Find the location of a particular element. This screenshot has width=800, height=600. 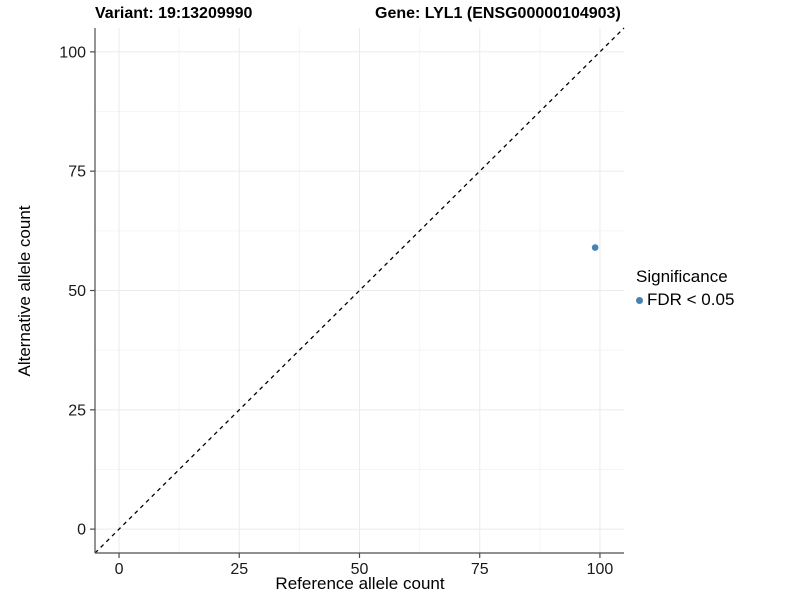

x-tick-label: 50 is located at coordinates (360, 569).